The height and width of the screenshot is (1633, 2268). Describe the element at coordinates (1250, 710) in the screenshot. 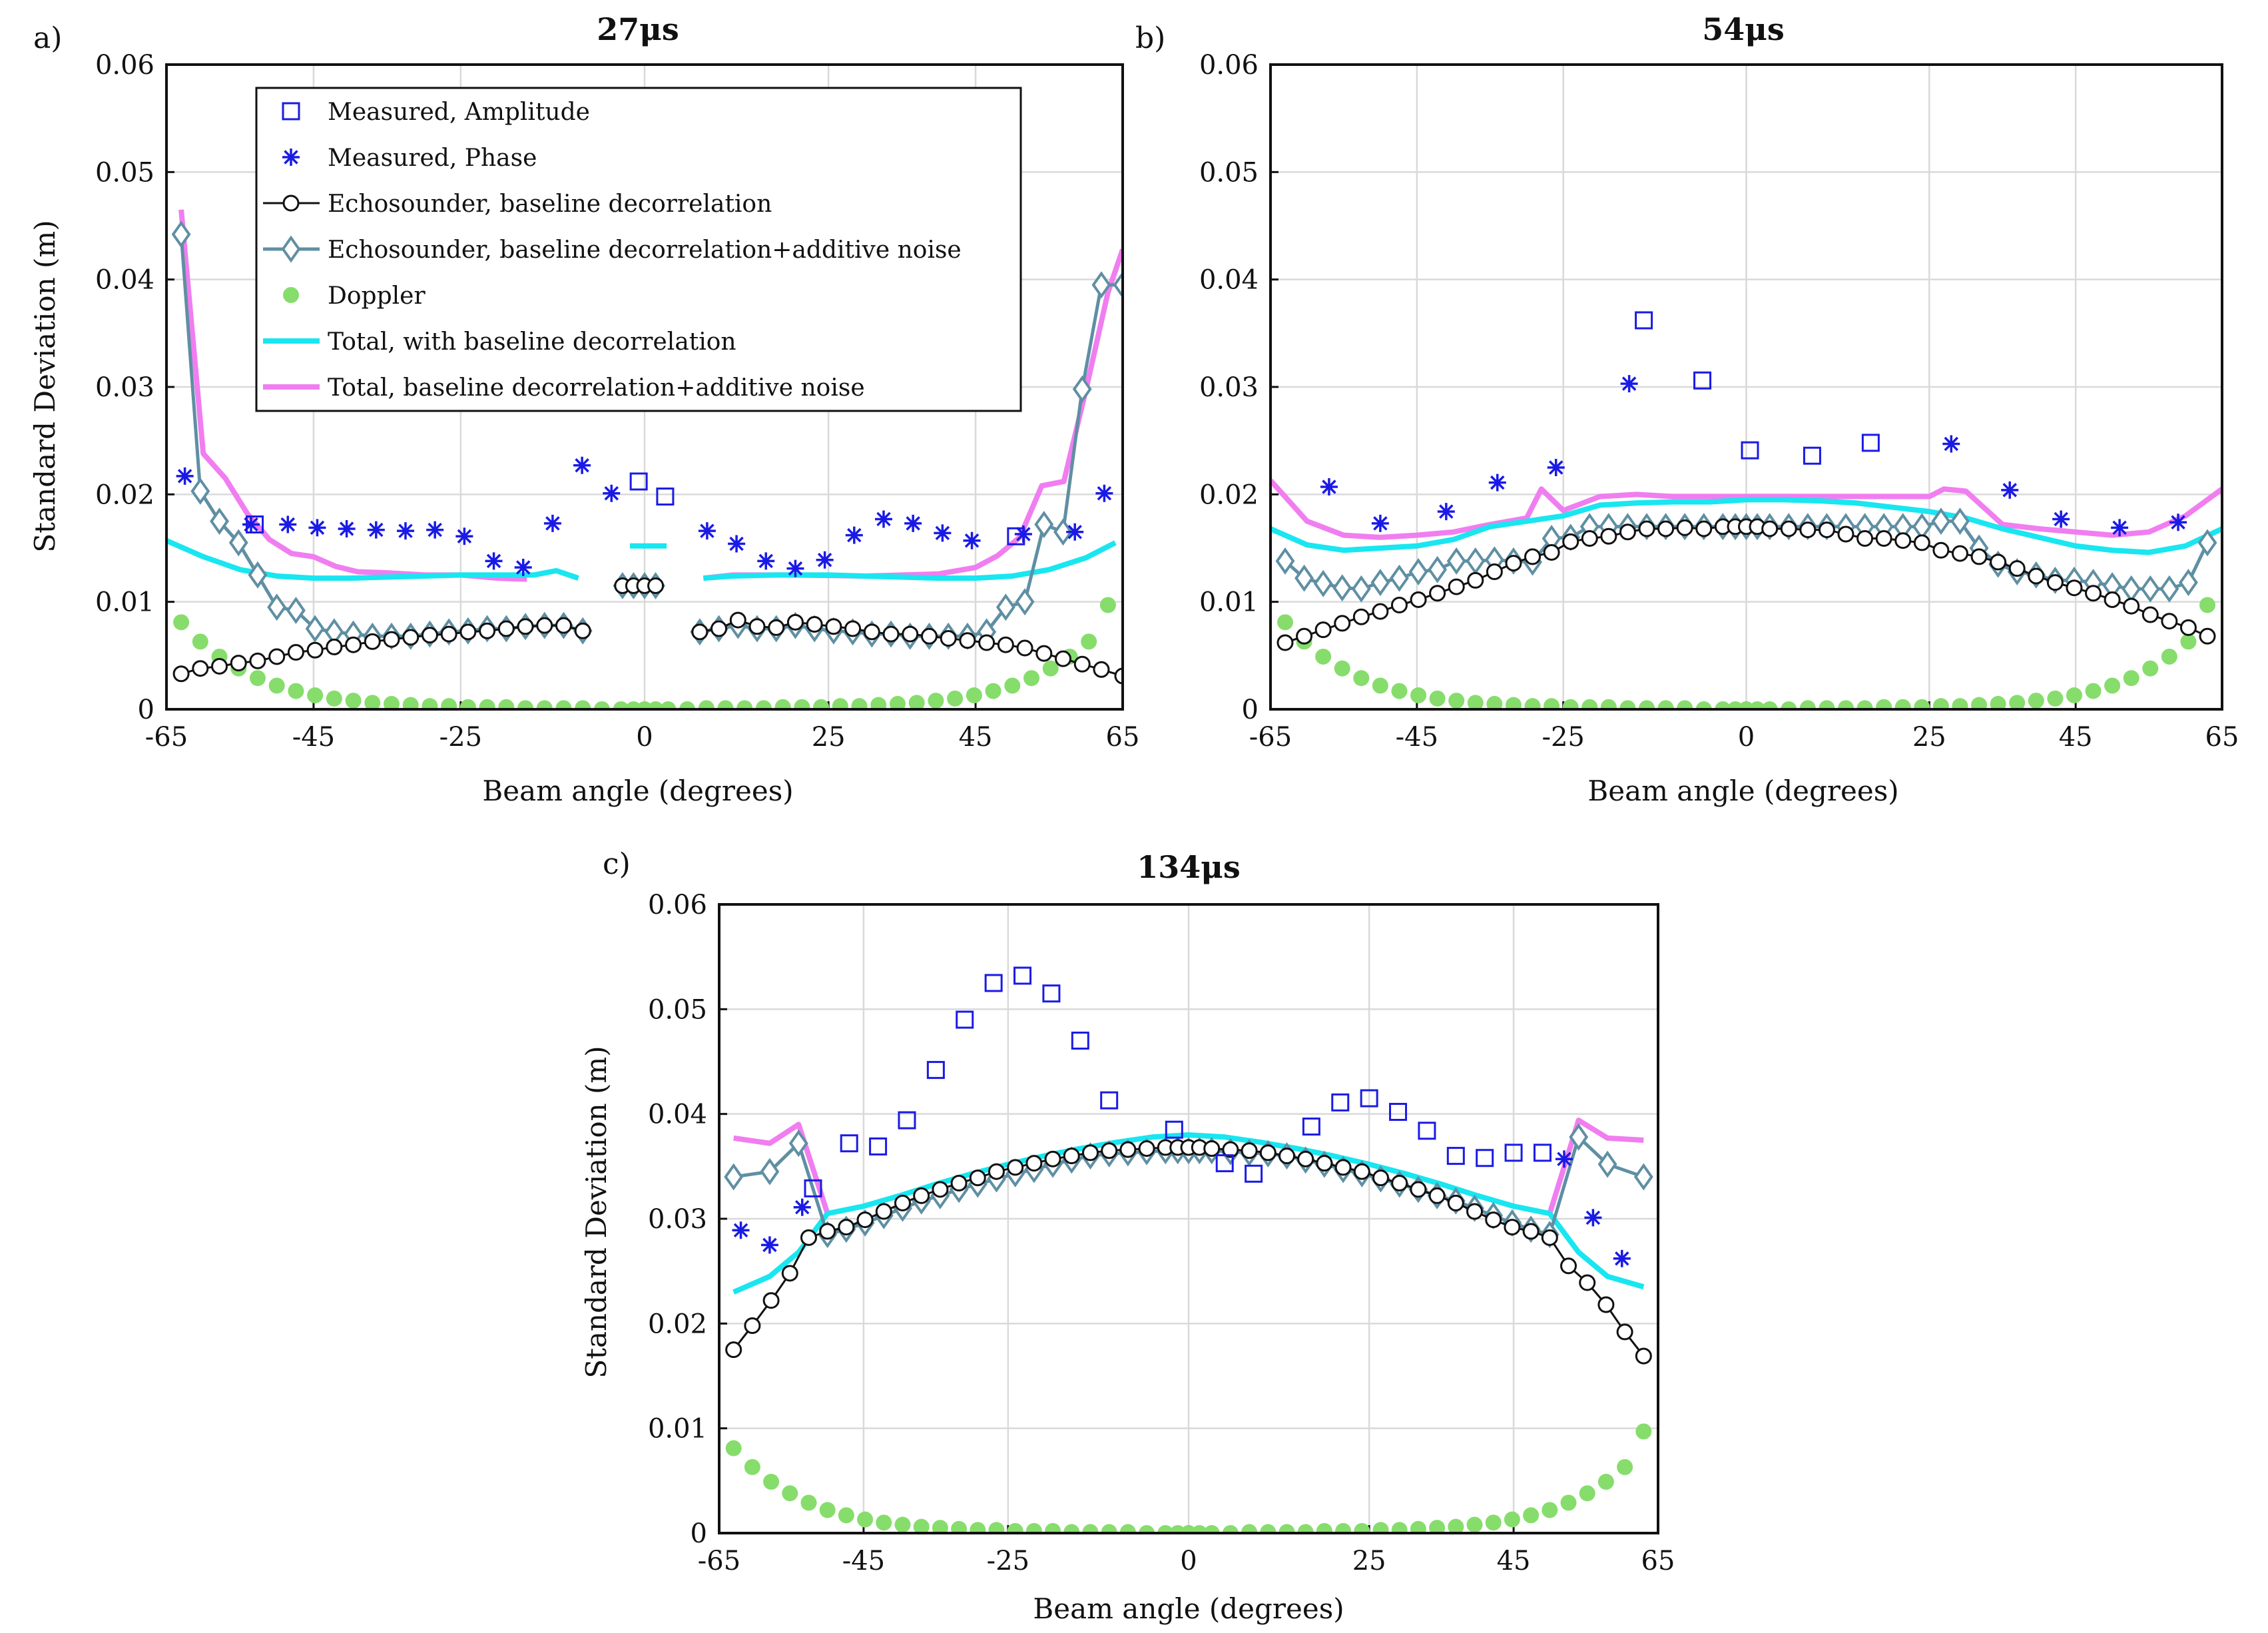

I see `y-tick-label: 0` at that location.